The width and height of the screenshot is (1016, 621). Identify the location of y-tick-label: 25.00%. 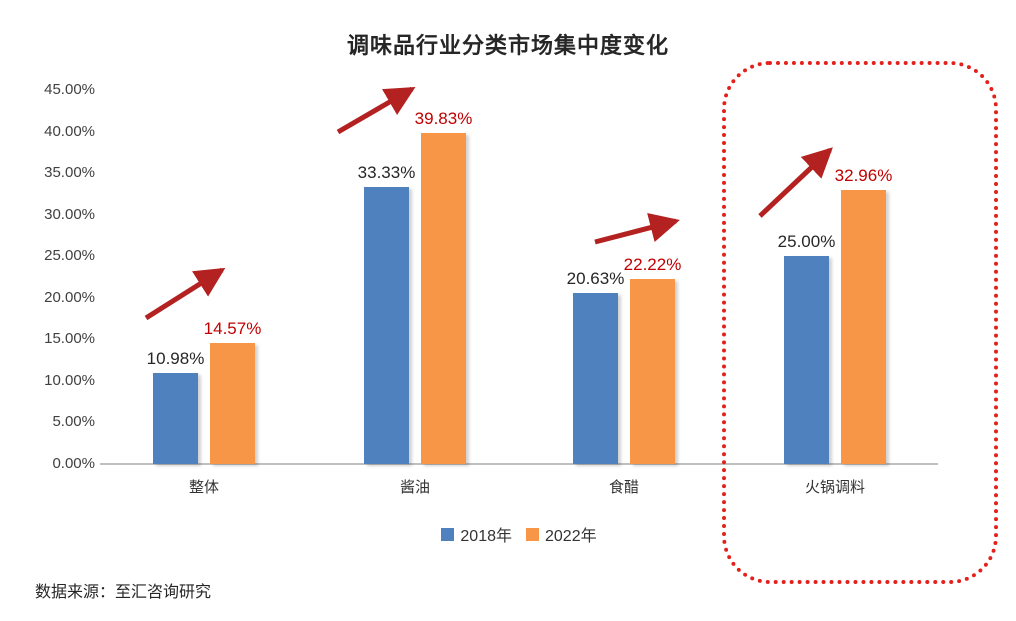
(69, 256).